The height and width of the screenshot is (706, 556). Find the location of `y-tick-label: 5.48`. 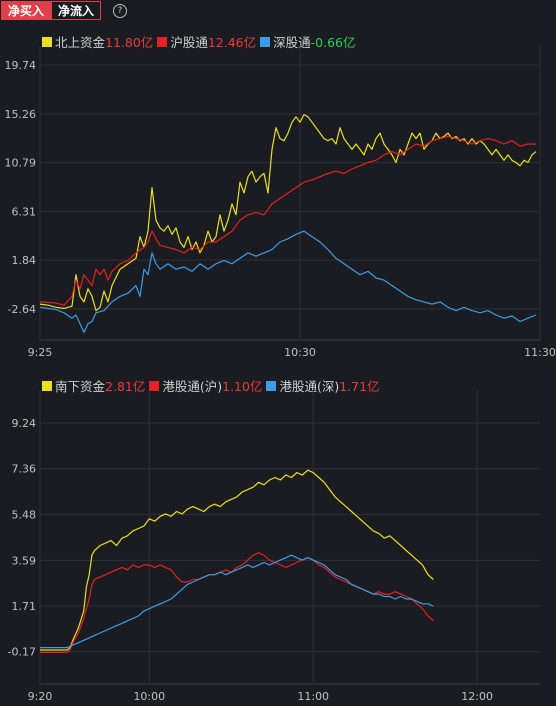

y-tick-label: 5.48 is located at coordinates (24, 514).